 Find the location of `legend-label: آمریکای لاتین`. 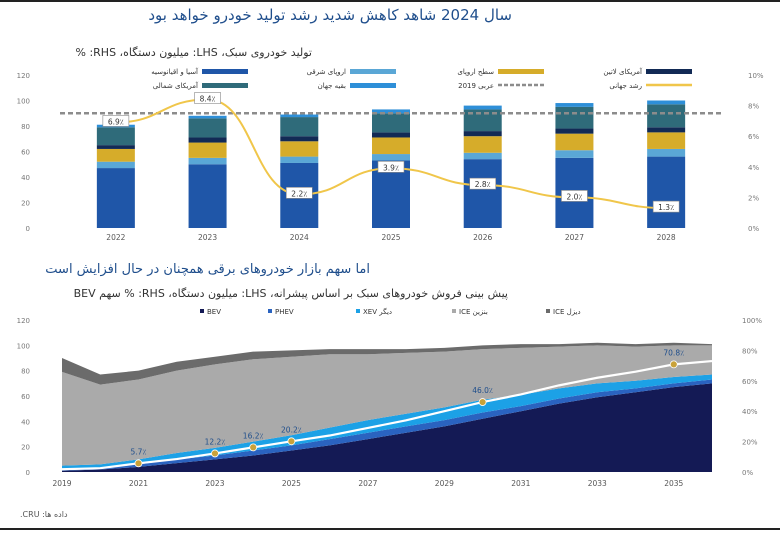

legend-label: آمریکای لاتین is located at coordinates (623, 71).